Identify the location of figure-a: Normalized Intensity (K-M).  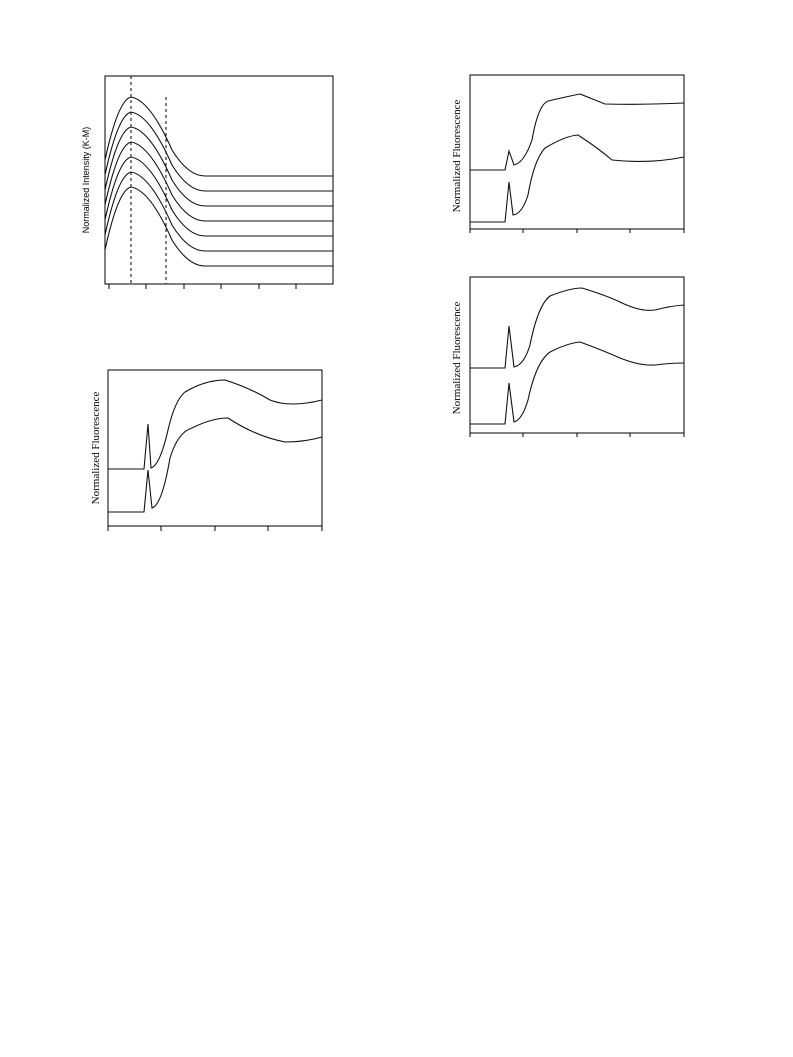
(207, 182).